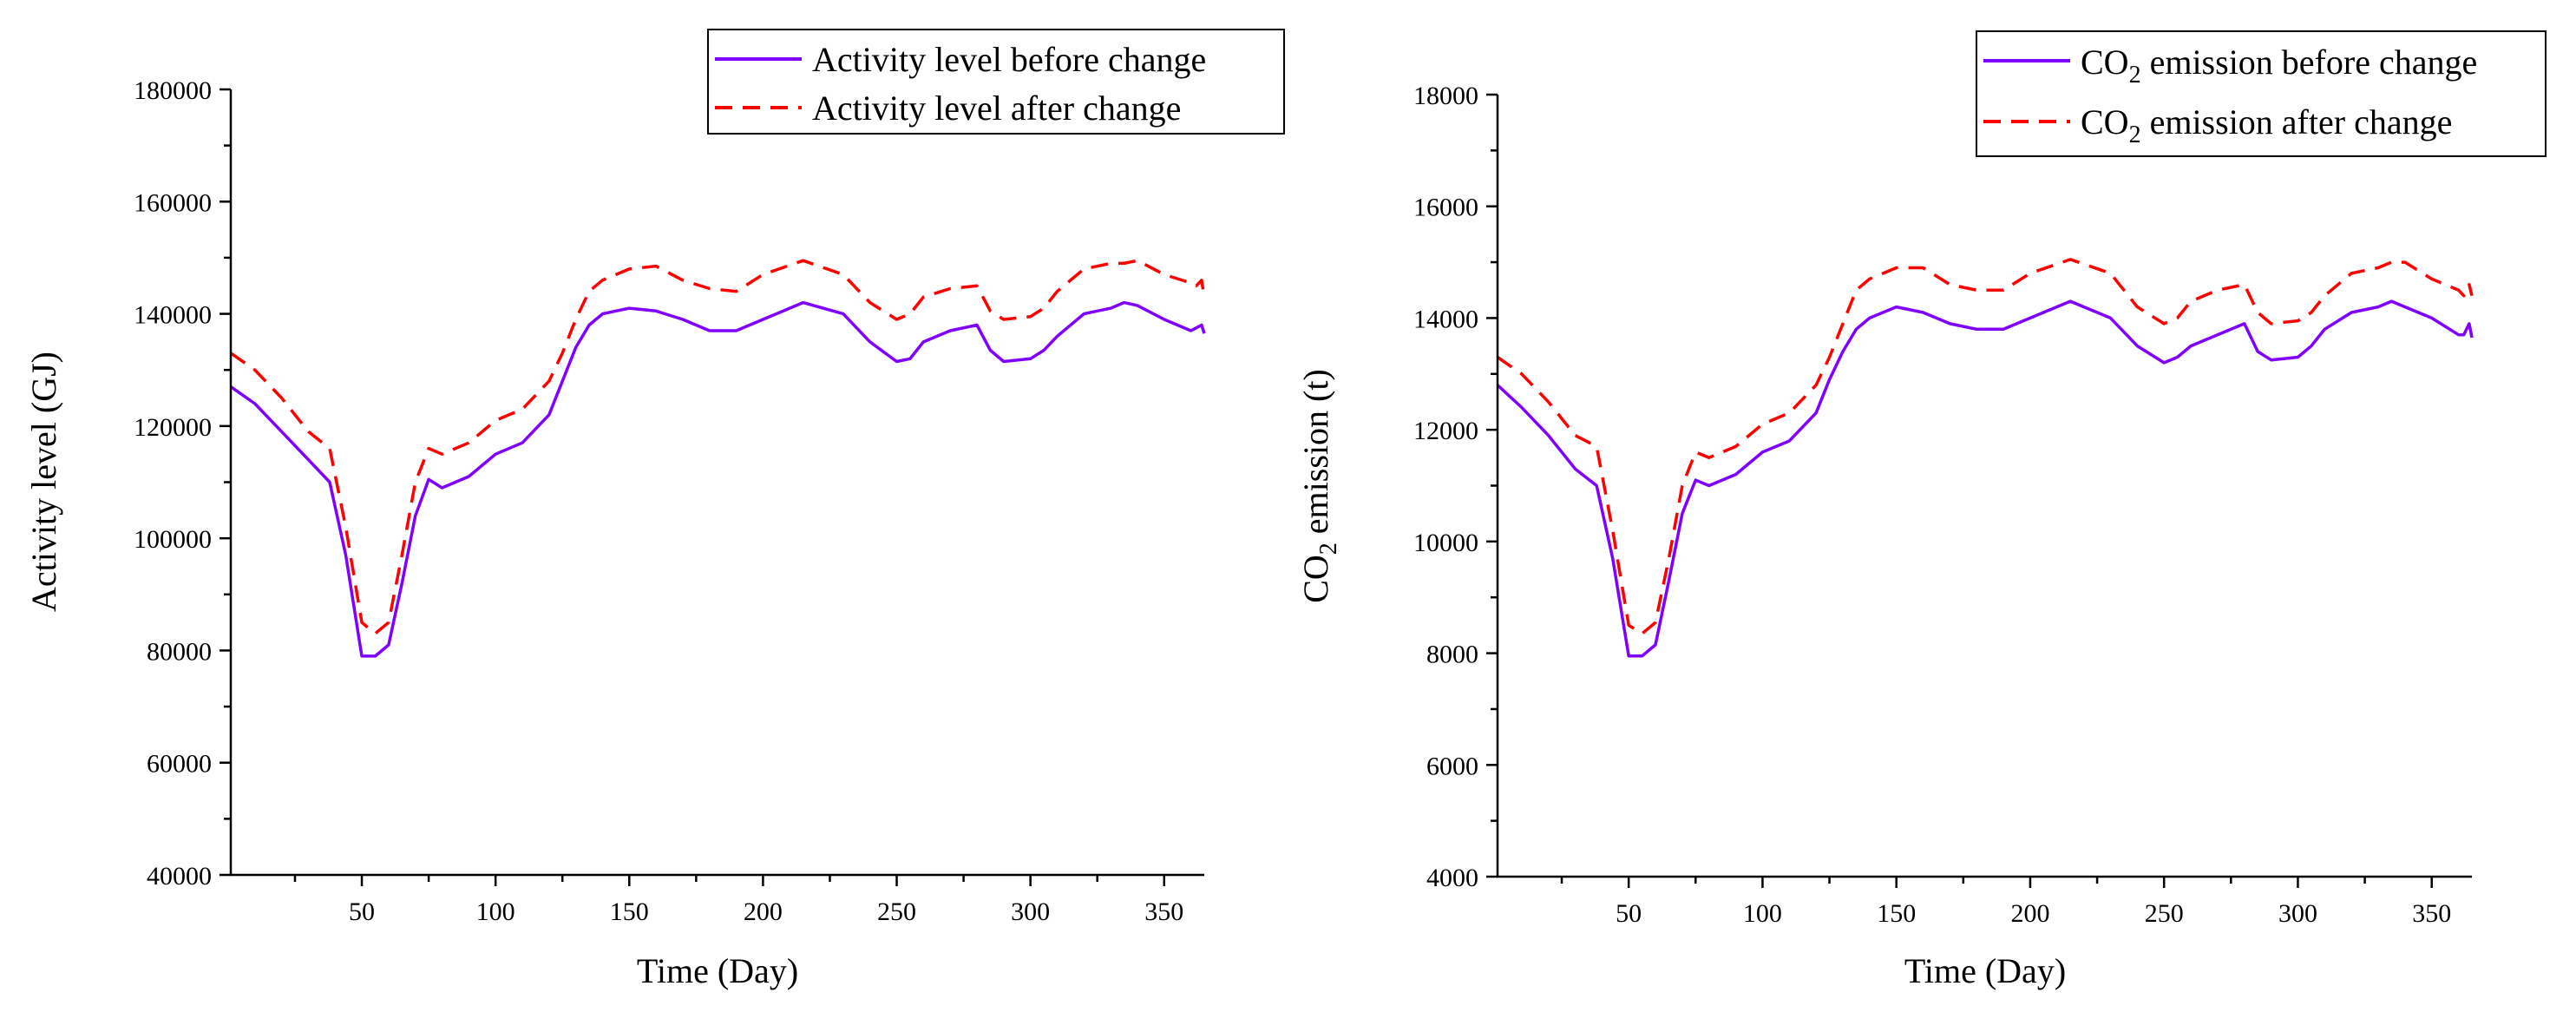 The width and height of the screenshot is (2576, 1019). Describe the element at coordinates (173, 539) in the screenshot. I see `y-tick-label: 100000` at that location.